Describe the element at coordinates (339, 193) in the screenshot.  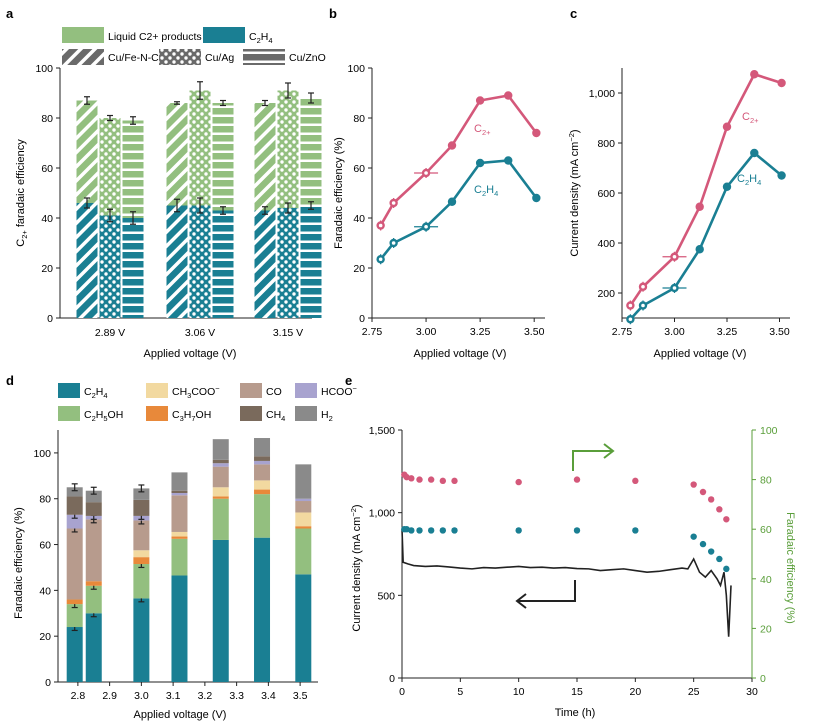
I see `panel-b-ylabel: Faradaic efficiency (%)` at that location.